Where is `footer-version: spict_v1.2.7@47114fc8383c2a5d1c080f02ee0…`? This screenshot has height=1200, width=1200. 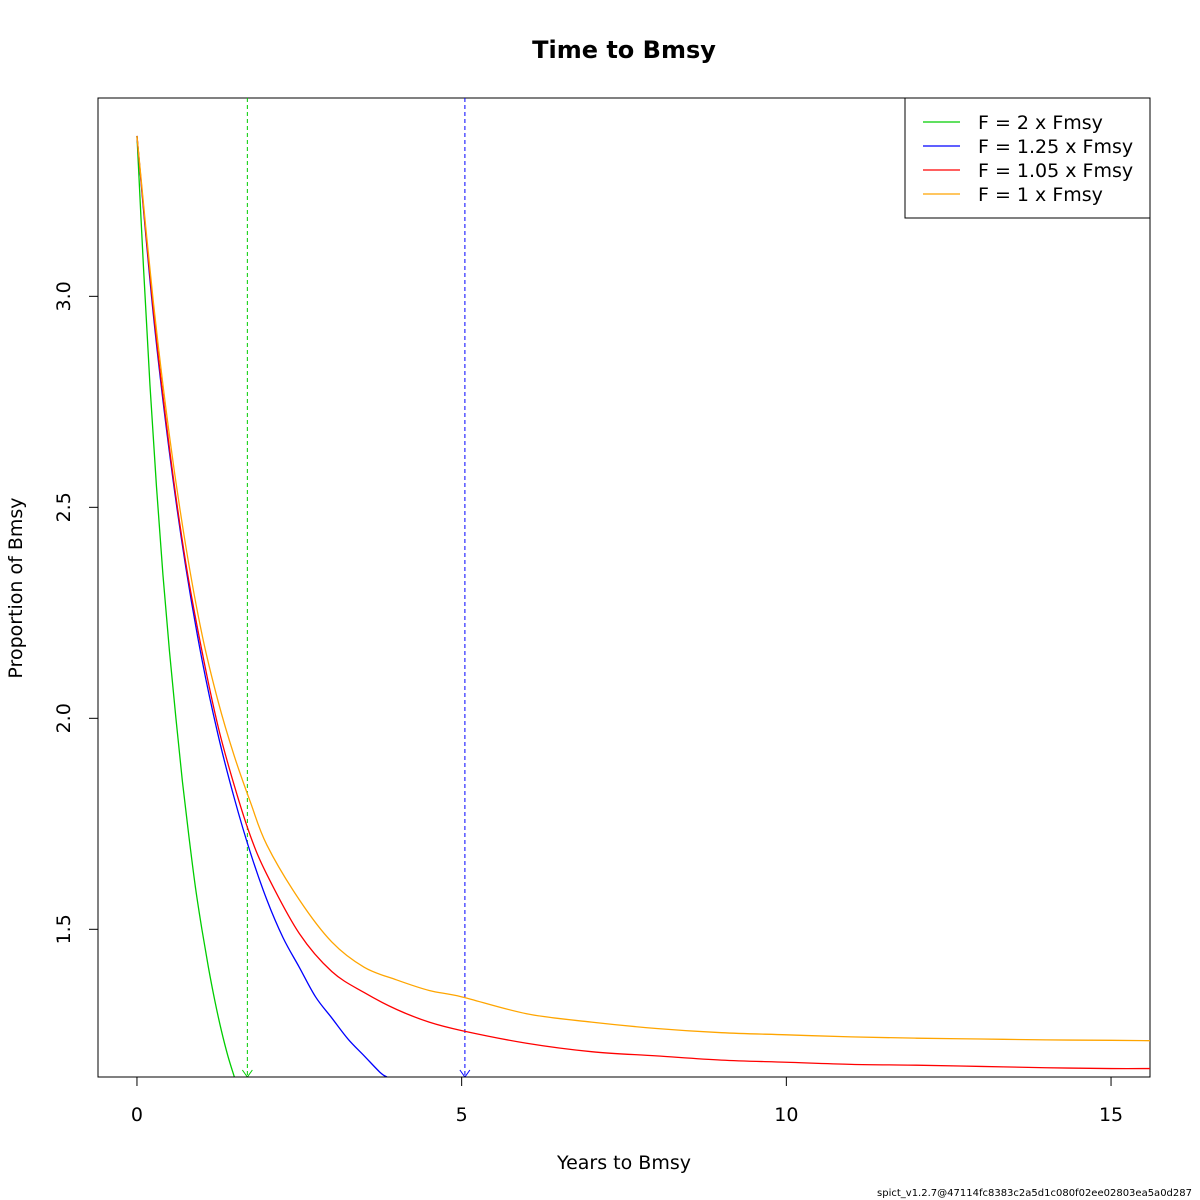 footer-version: spict_v1.2.7@47114fc8383c2a5d1c080f02ee0… is located at coordinates (1034, 1193).